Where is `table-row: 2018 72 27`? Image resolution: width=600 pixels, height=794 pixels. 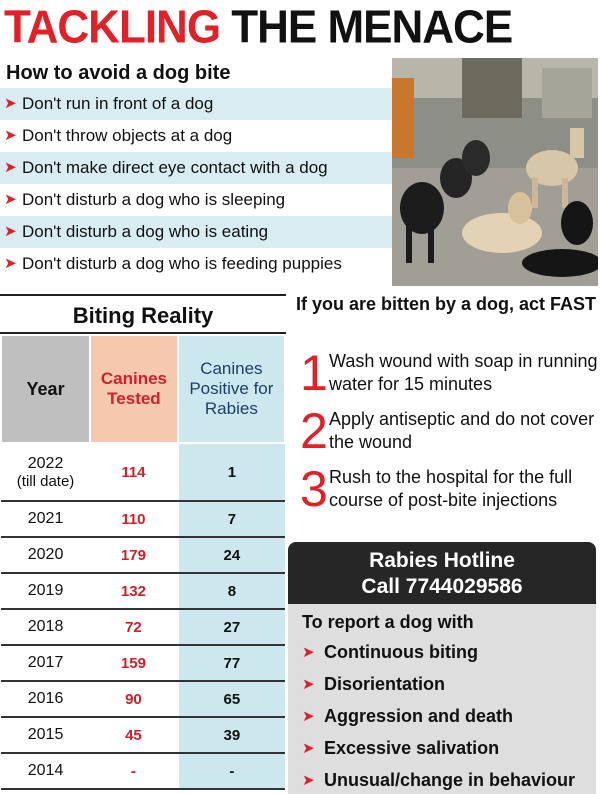 table-row: 2018 72 27 is located at coordinates (143, 627).